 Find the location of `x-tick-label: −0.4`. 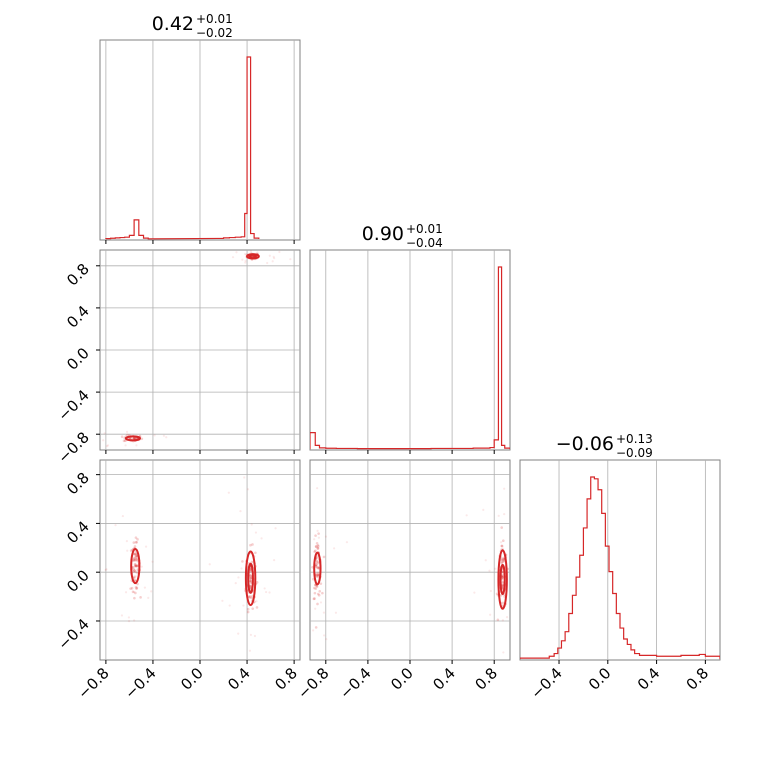

x-tick-label: −0.4 is located at coordinates (546, 683).